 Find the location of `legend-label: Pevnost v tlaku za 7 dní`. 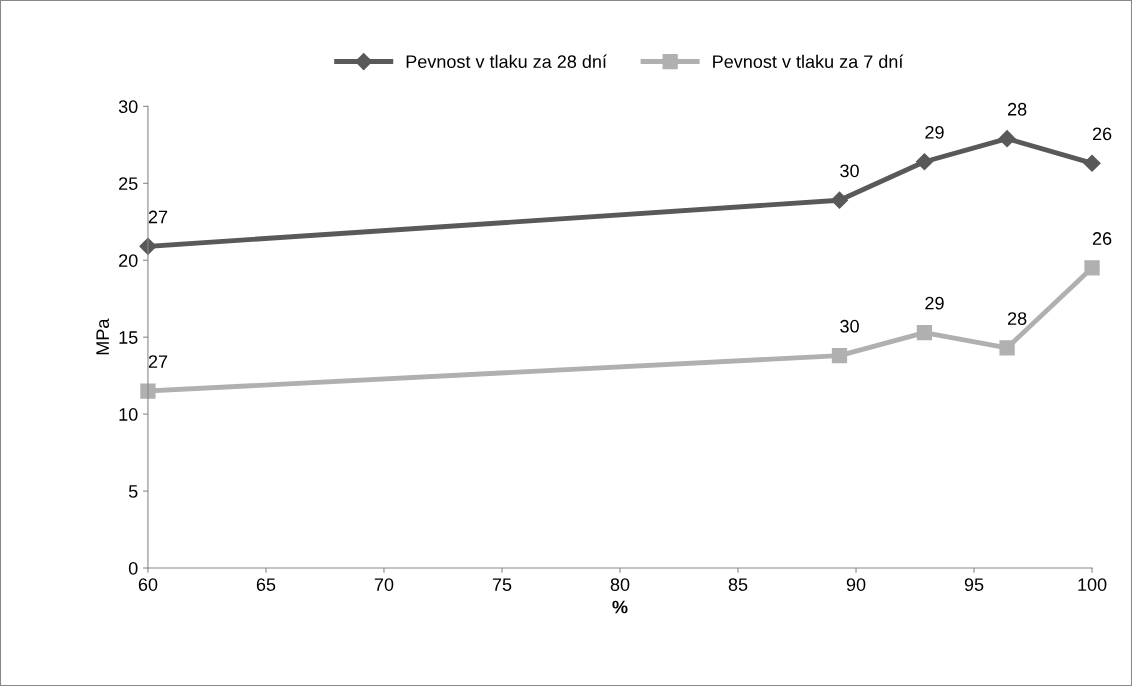

legend-label: Pevnost v tlaku za 7 dní is located at coordinates (808, 61).